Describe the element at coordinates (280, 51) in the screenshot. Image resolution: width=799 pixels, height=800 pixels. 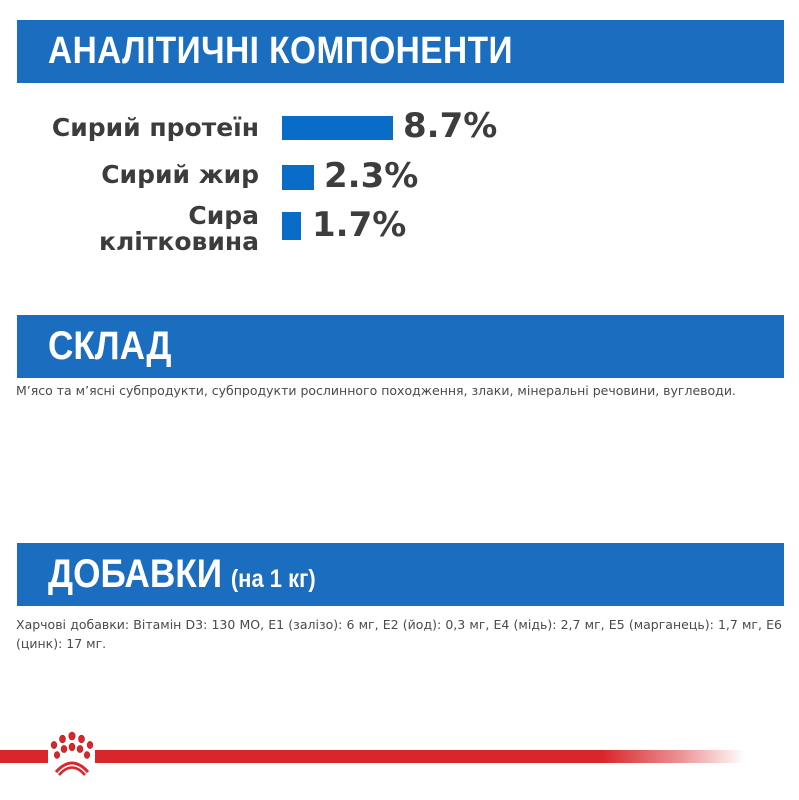
I see `analytical-components-title: АНАЛІТИЧНІ КОМПОНЕНТИ` at that location.